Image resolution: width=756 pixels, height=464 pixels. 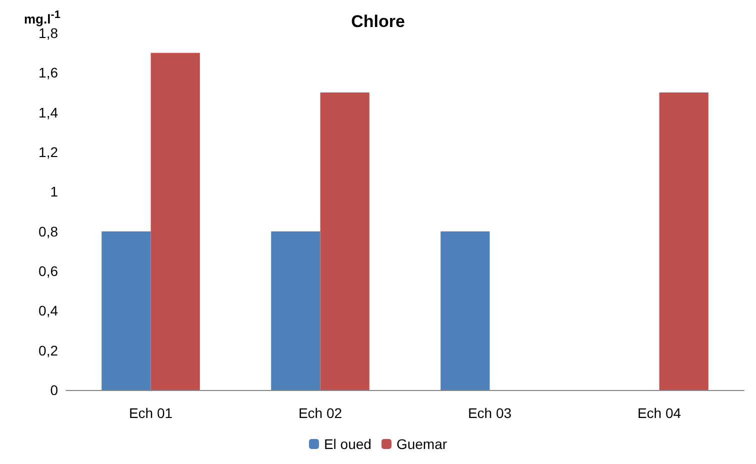 What do you see at coordinates (48, 350) in the screenshot?
I see `y-tick-label: 0,2` at bounding box center [48, 350].